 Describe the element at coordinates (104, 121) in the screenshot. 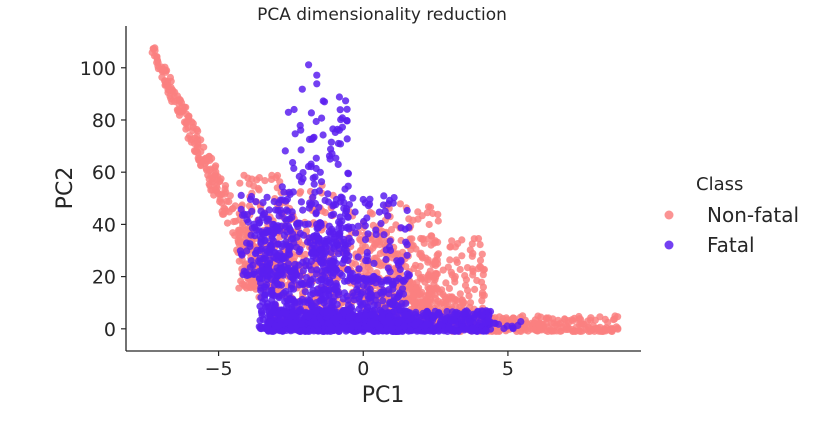

I see `y-tick-label: 80` at that location.